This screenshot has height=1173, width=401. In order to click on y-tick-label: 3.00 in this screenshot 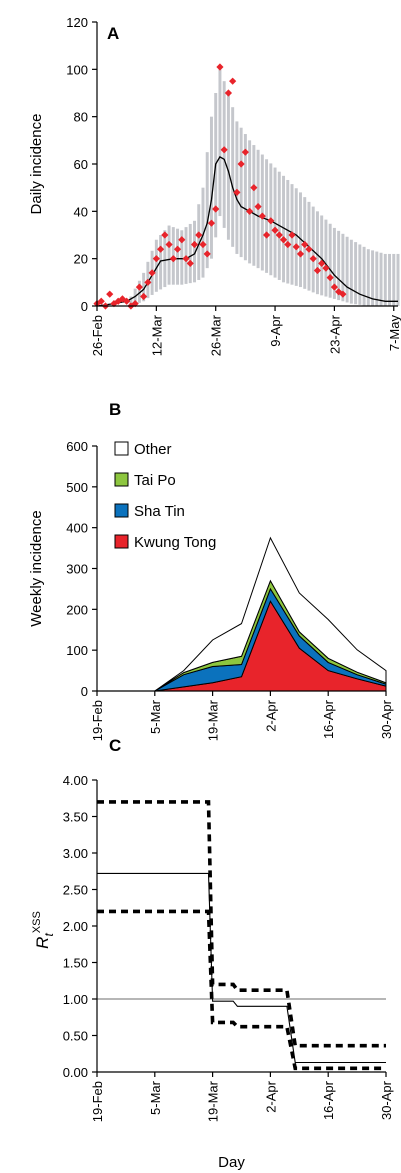, I will do `click(75, 853)`.